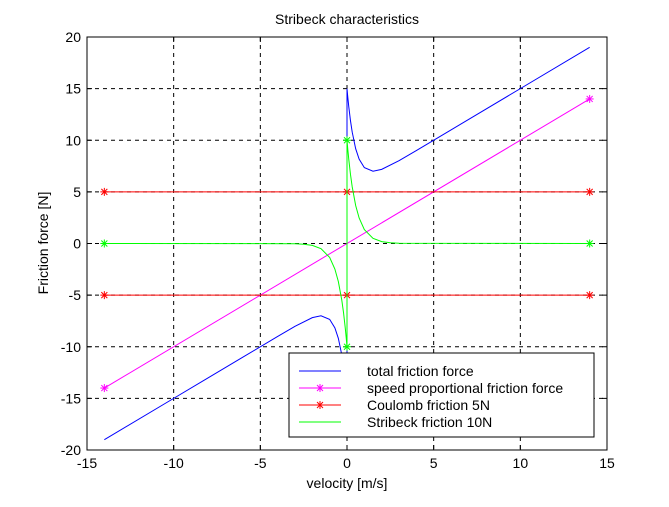 The width and height of the screenshot is (669, 507). Describe the element at coordinates (347, 463) in the screenshot. I see `x-tick-label: 0` at that location.